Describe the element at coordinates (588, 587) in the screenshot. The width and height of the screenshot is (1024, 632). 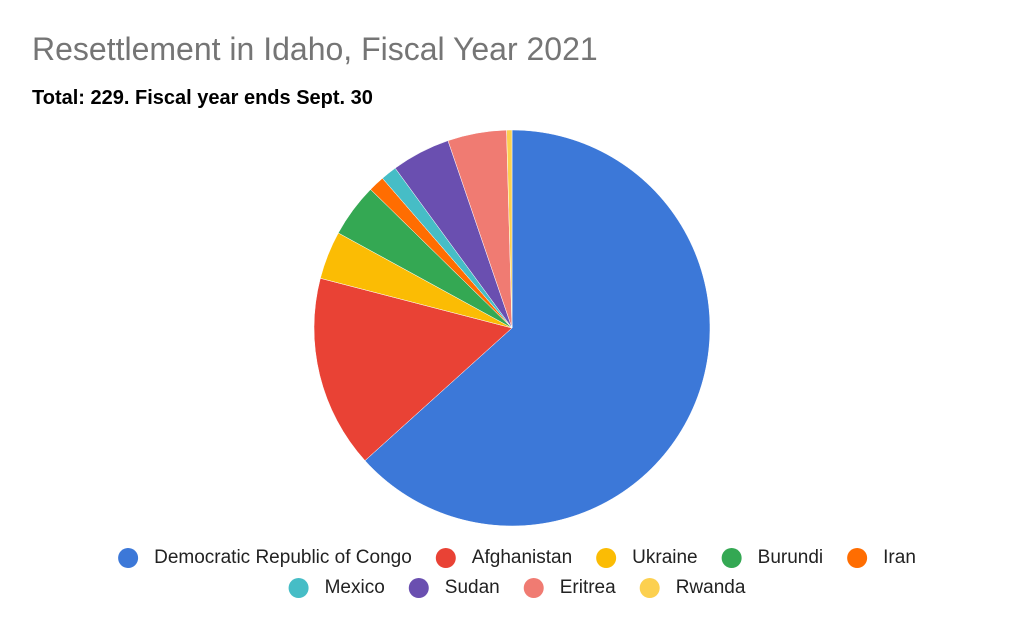
I see `legend-label: Eritrea` at that location.